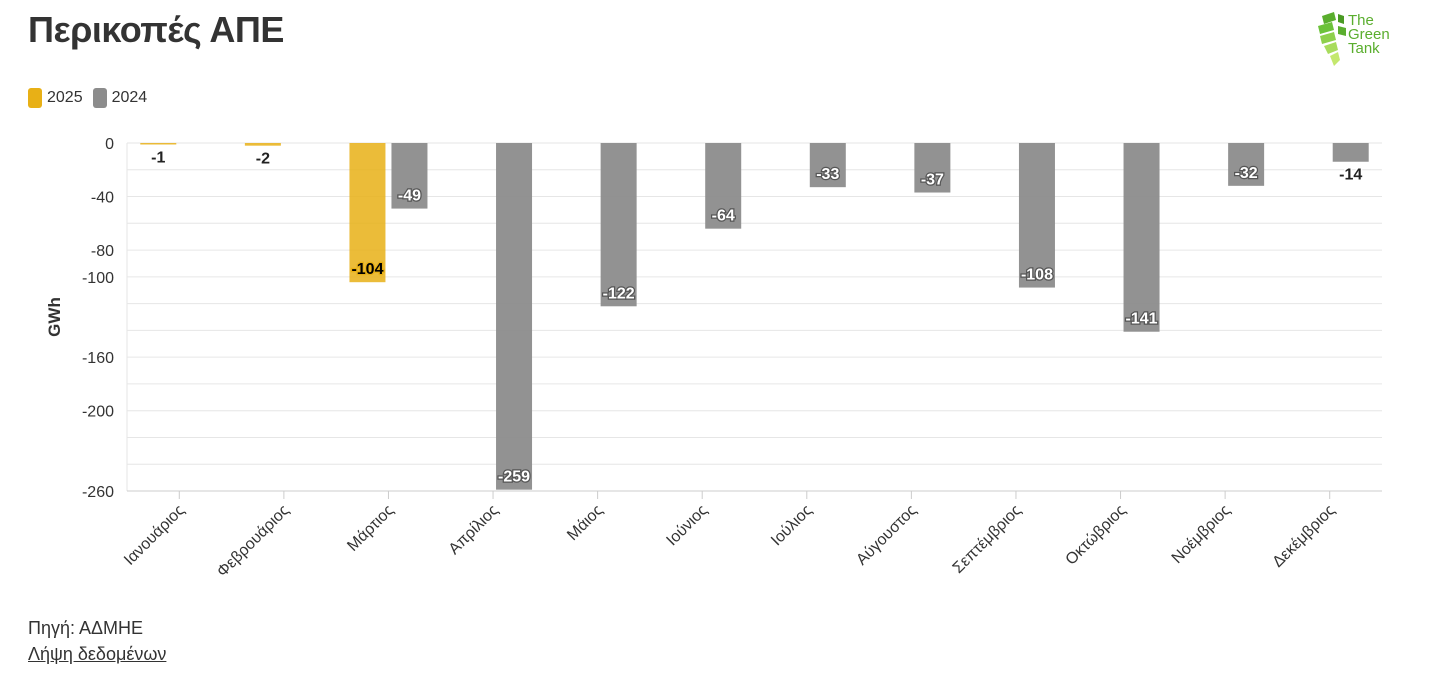  Describe the element at coordinates (65, 97) in the screenshot. I see `legend-label-2025: 2025` at that location.